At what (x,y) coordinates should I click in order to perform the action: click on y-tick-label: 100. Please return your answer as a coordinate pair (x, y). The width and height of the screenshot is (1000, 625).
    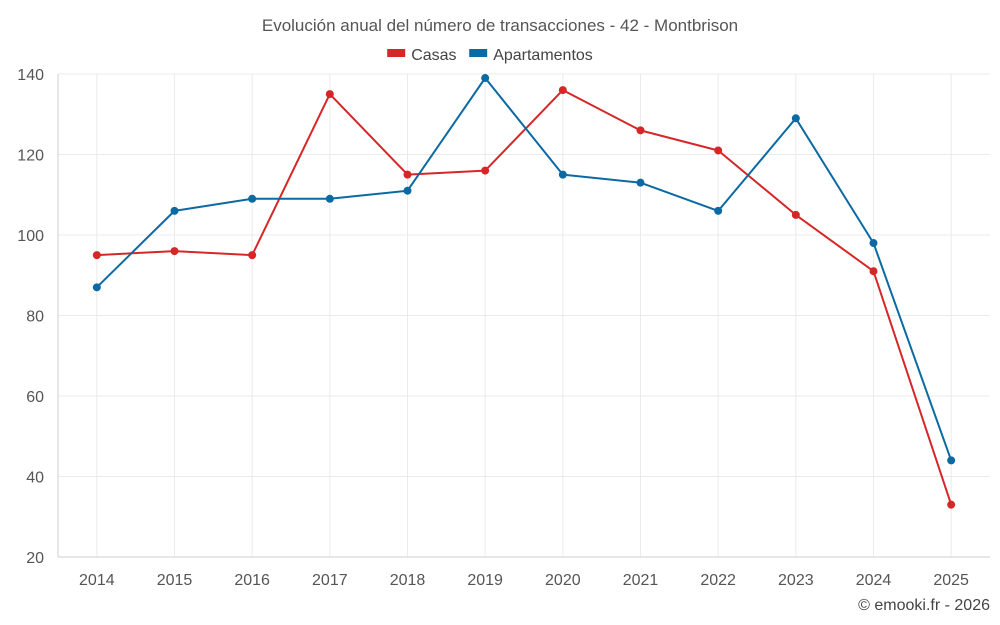
    Looking at the image, I should click on (30, 236).